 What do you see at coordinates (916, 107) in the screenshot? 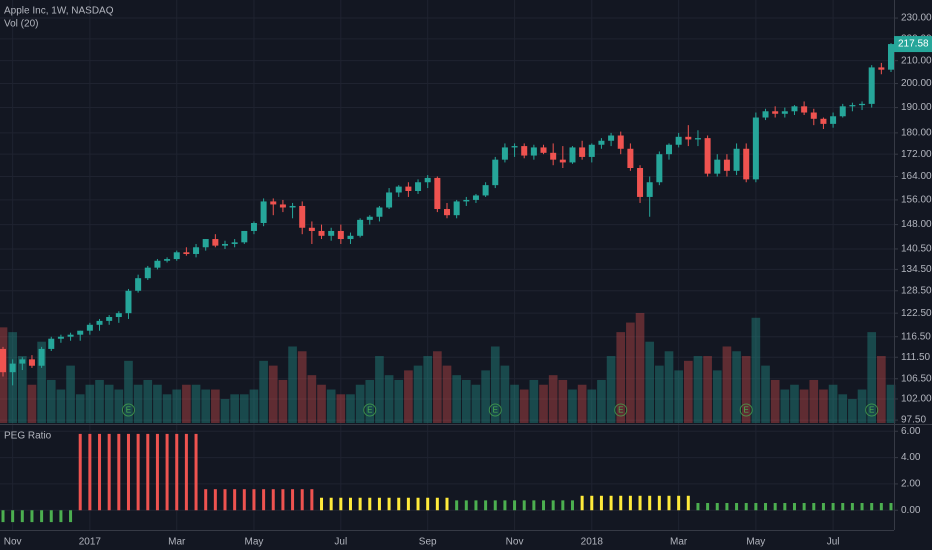
I see `y-tick-label: 190.00` at bounding box center [916, 107].